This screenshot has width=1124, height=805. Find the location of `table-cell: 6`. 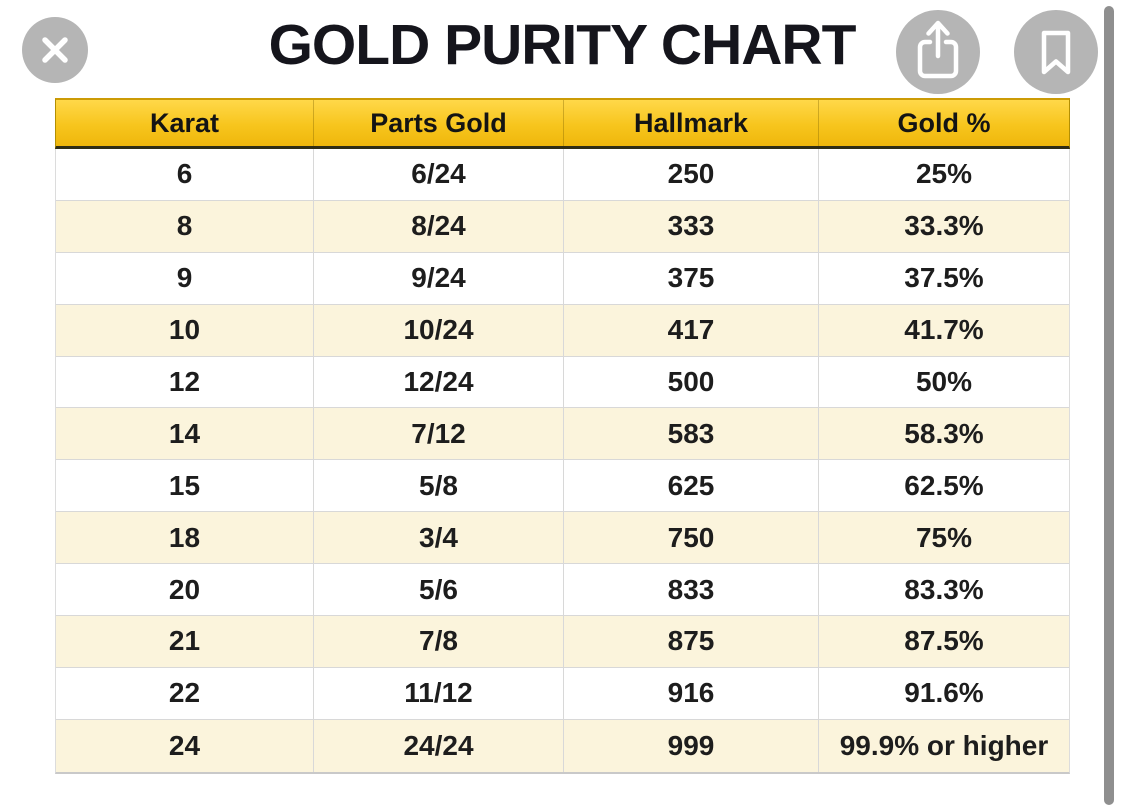

table-cell: 6 is located at coordinates (184, 174).